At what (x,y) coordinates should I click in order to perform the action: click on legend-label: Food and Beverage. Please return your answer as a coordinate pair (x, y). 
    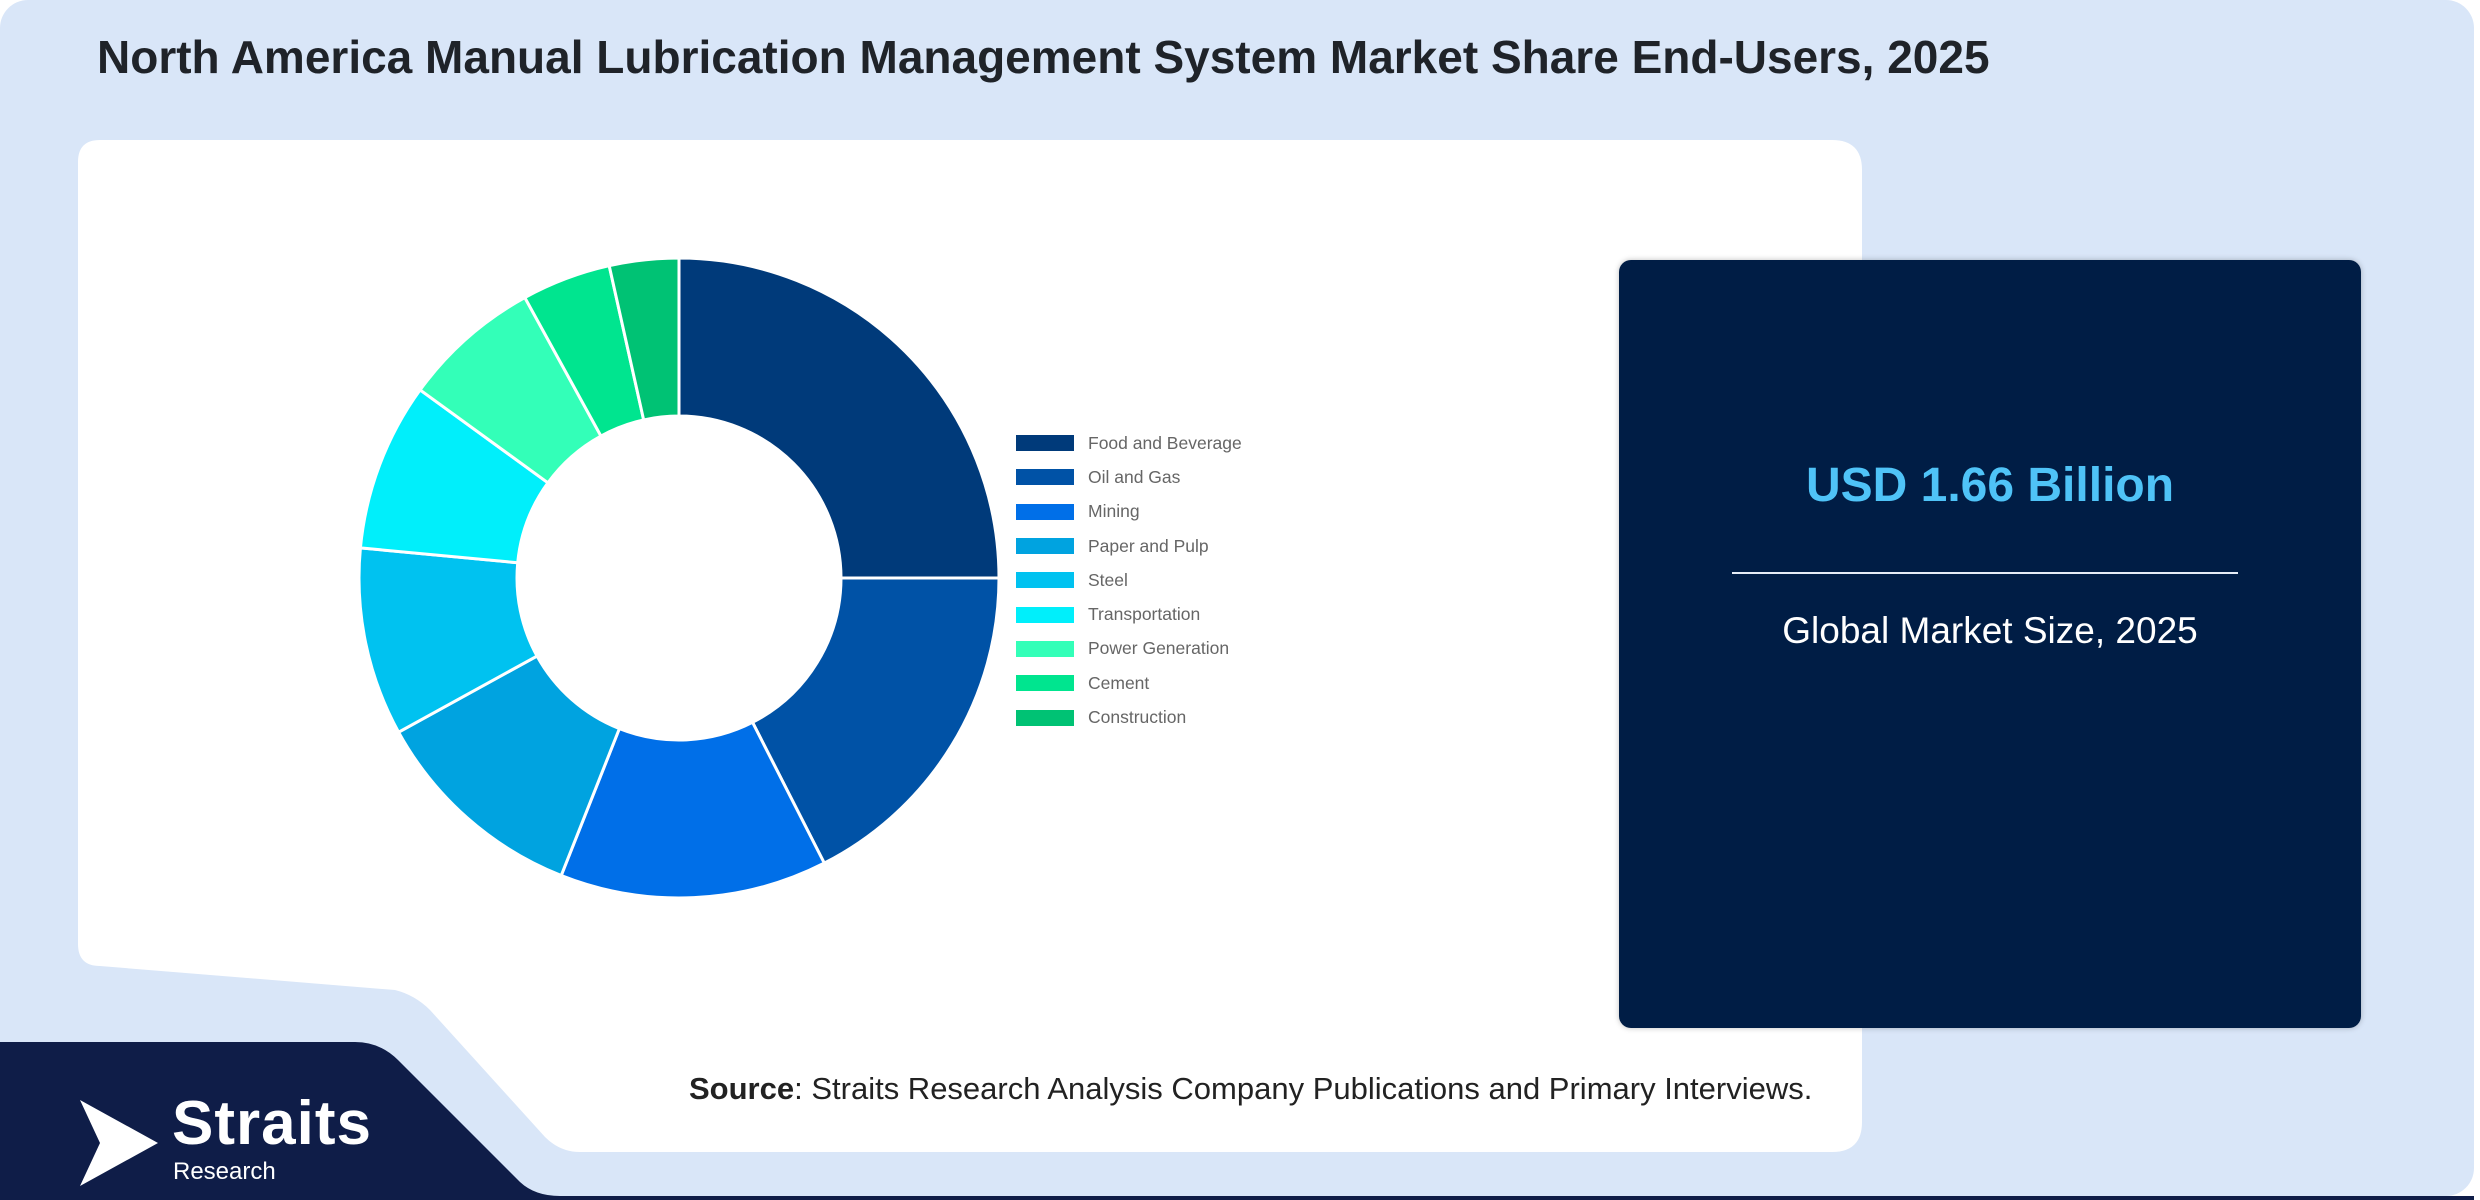
    Looking at the image, I should click on (1165, 442).